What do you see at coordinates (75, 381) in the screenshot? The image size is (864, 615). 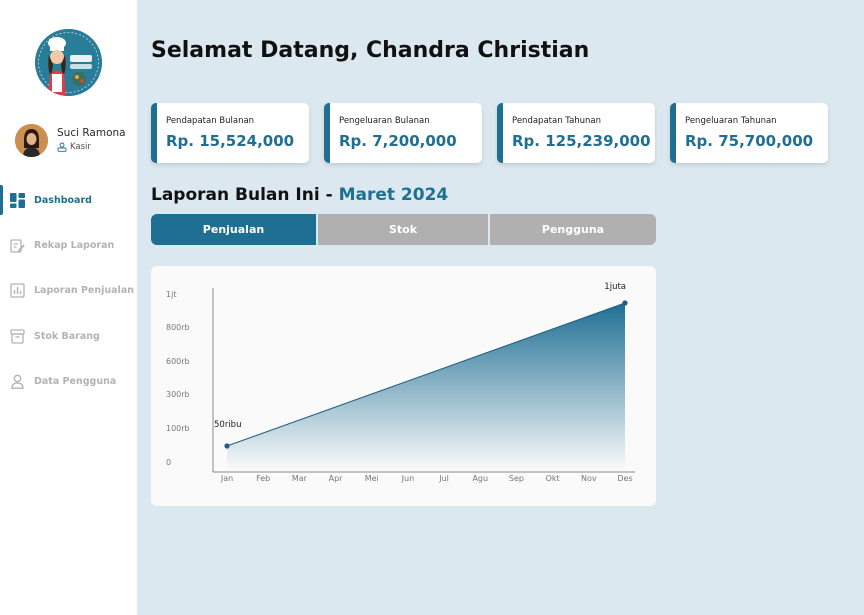 I see `nav-label: Data Pengguna` at bounding box center [75, 381].